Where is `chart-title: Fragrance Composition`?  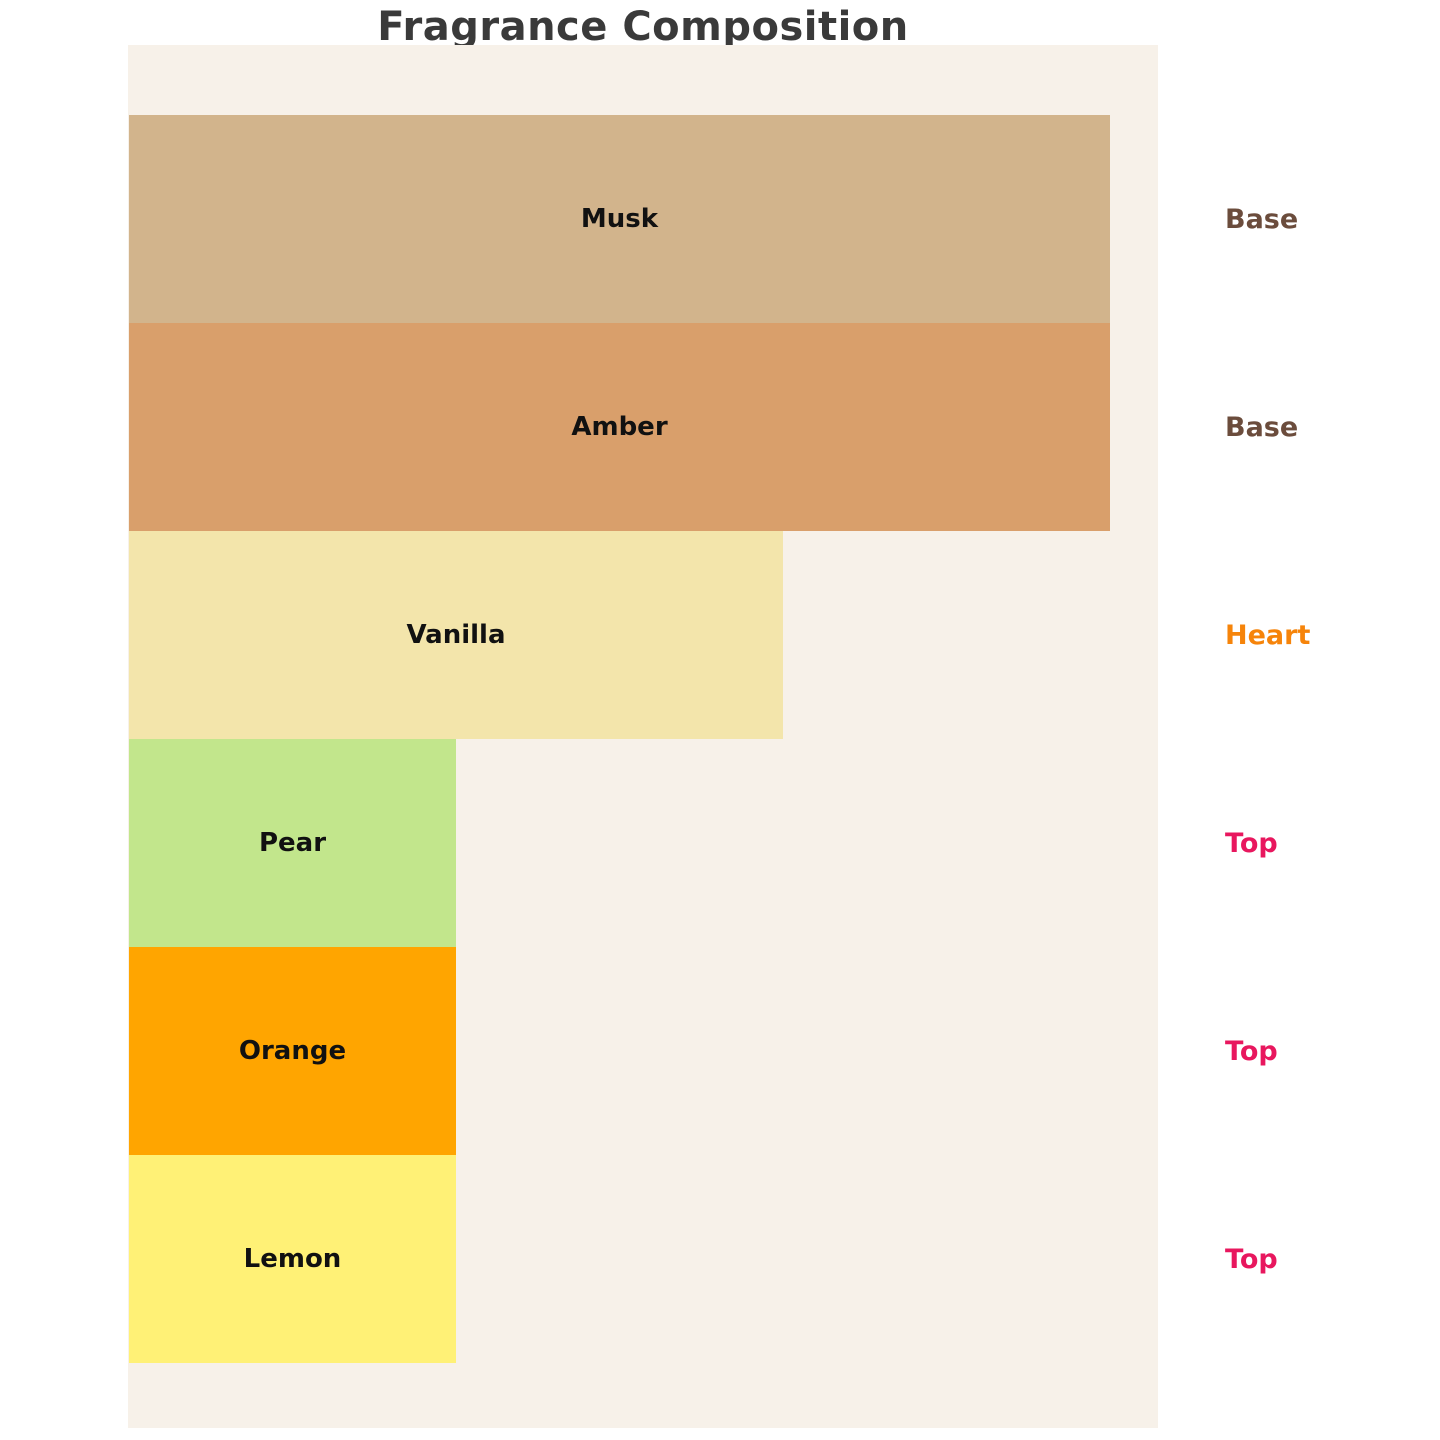 chart-title: Fragrance Composition is located at coordinates (643, 27).